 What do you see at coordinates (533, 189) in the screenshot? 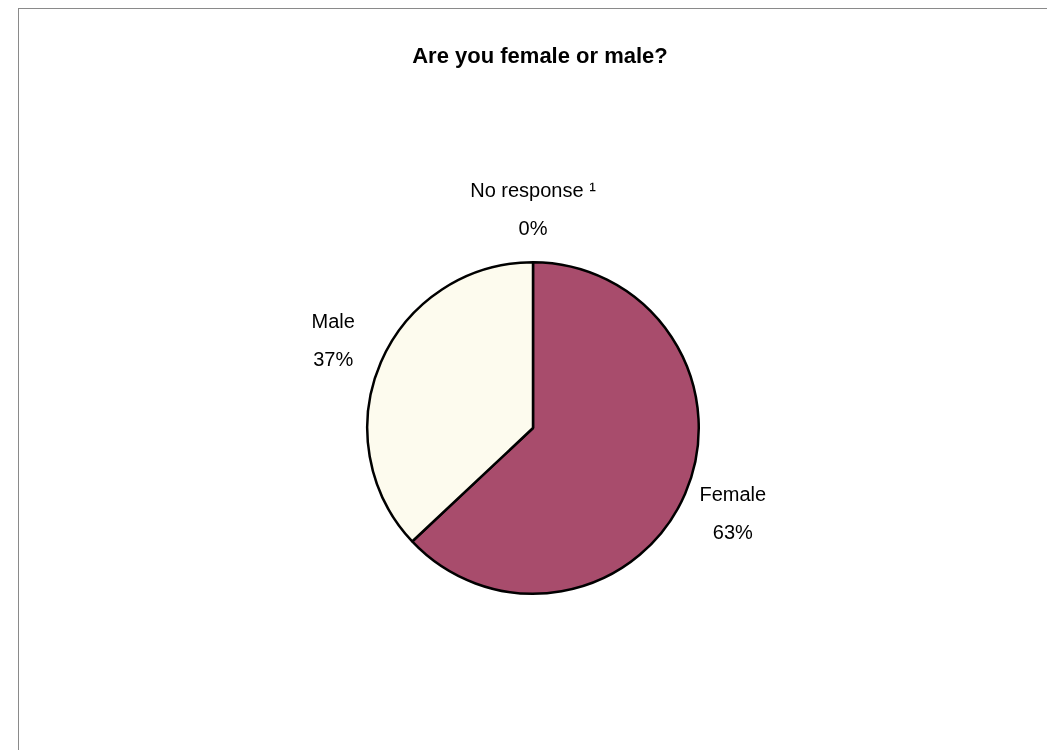
I see `category-label: No response ¹` at bounding box center [533, 189].